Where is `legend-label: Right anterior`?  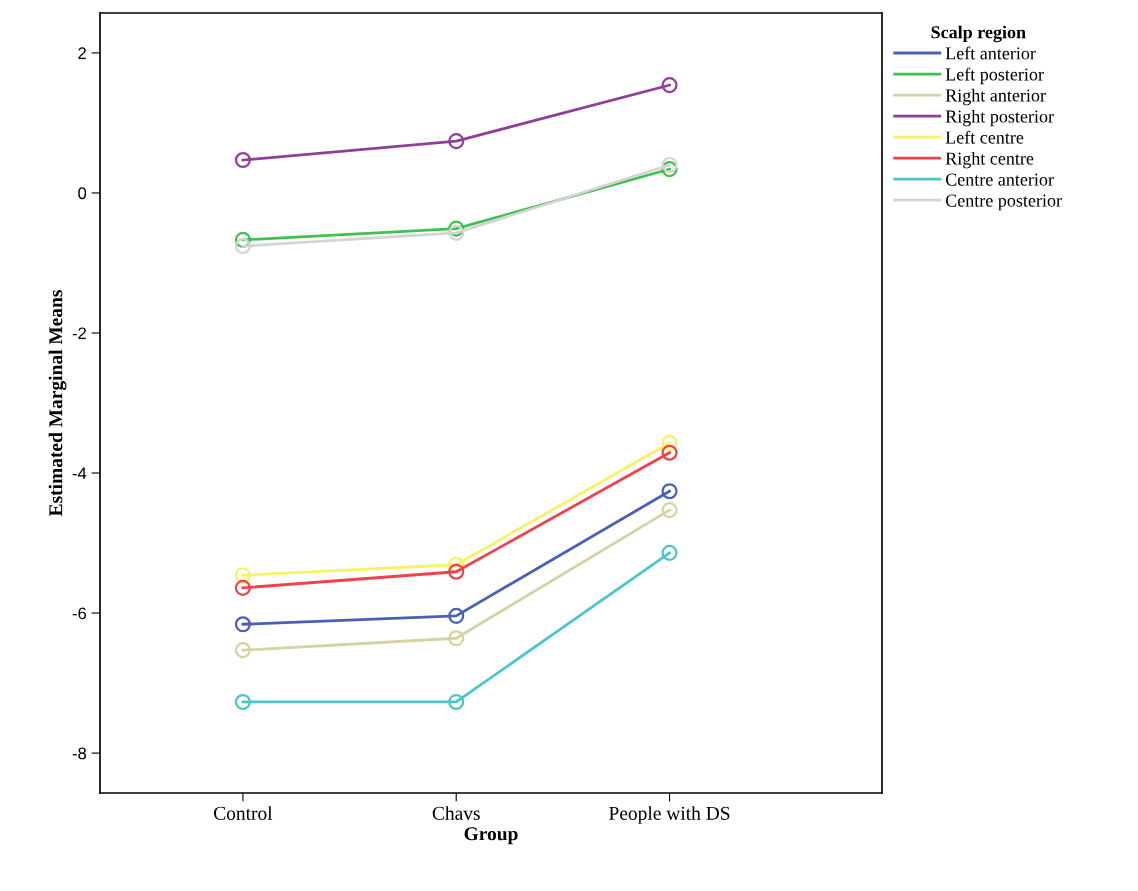
legend-label: Right anterior is located at coordinates (995, 97).